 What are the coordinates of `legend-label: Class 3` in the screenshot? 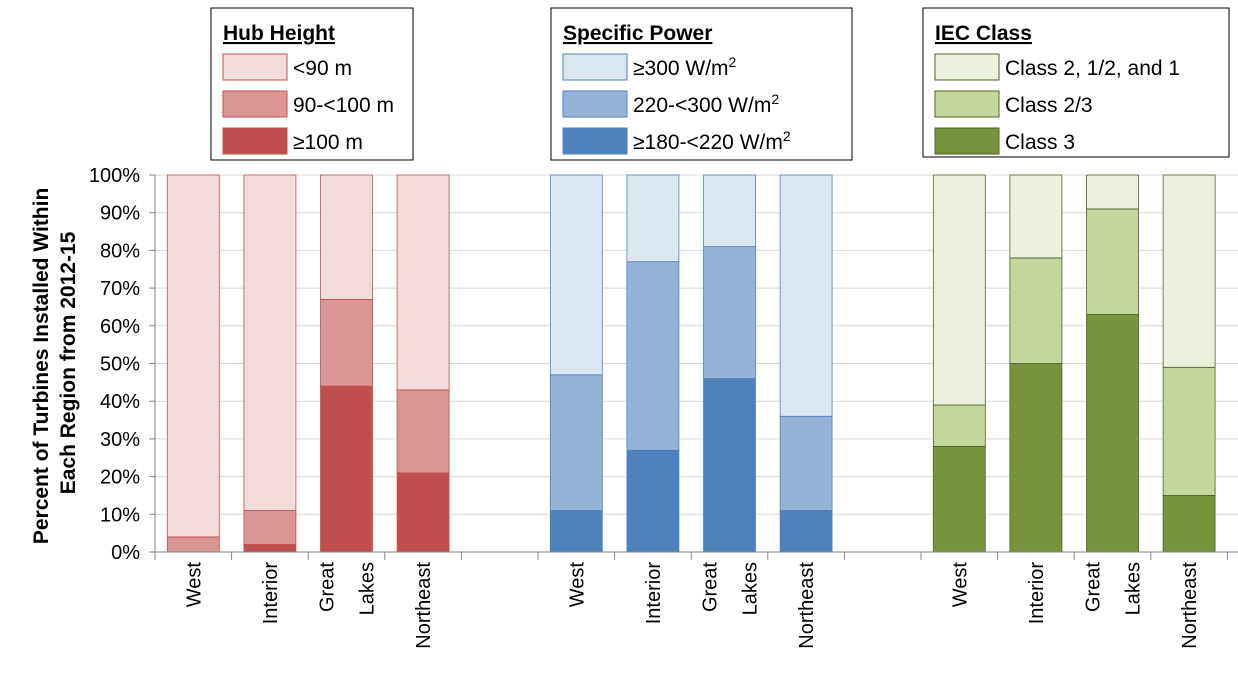 It's located at (1040, 142).